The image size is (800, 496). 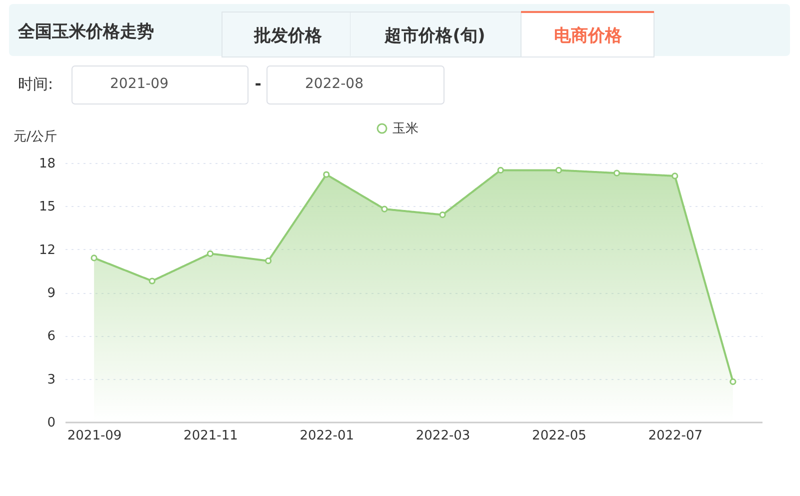 What do you see at coordinates (588, 36) in the screenshot?
I see `text: 电商价格` at bounding box center [588, 36].